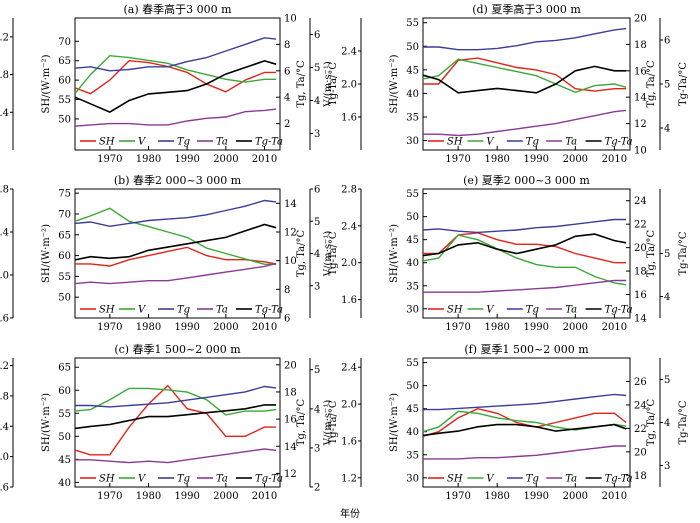 This screenshot has height=523, width=700. What do you see at coordinates (64, 194) in the screenshot?
I see `y-tick-label: 75` at bounding box center [64, 194].